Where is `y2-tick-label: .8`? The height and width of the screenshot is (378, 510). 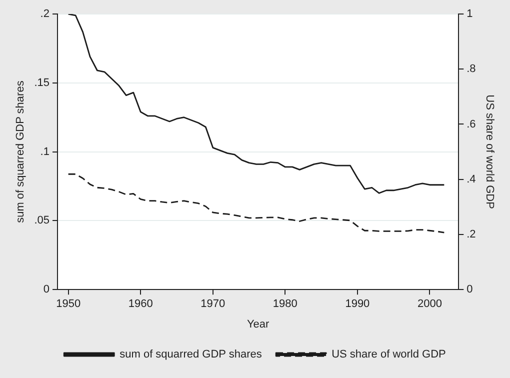 y2-tick-label: .8 is located at coordinates (471, 69).